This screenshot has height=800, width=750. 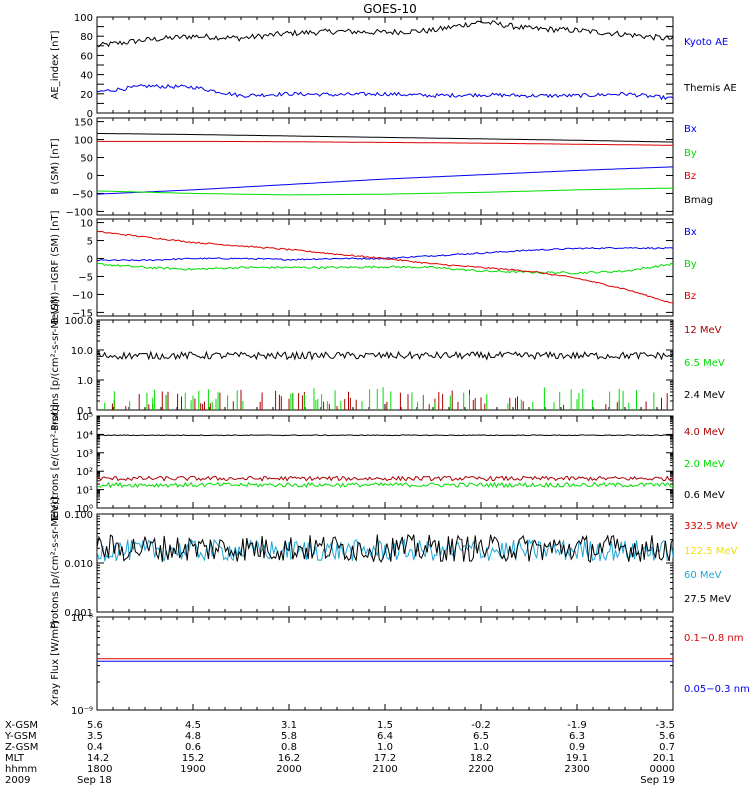 What do you see at coordinates (55, 462) in the screenshot?
I see `y-axis-label: Electrons [e/(cm²-s-sr)]` at bounding box center [55, 462].